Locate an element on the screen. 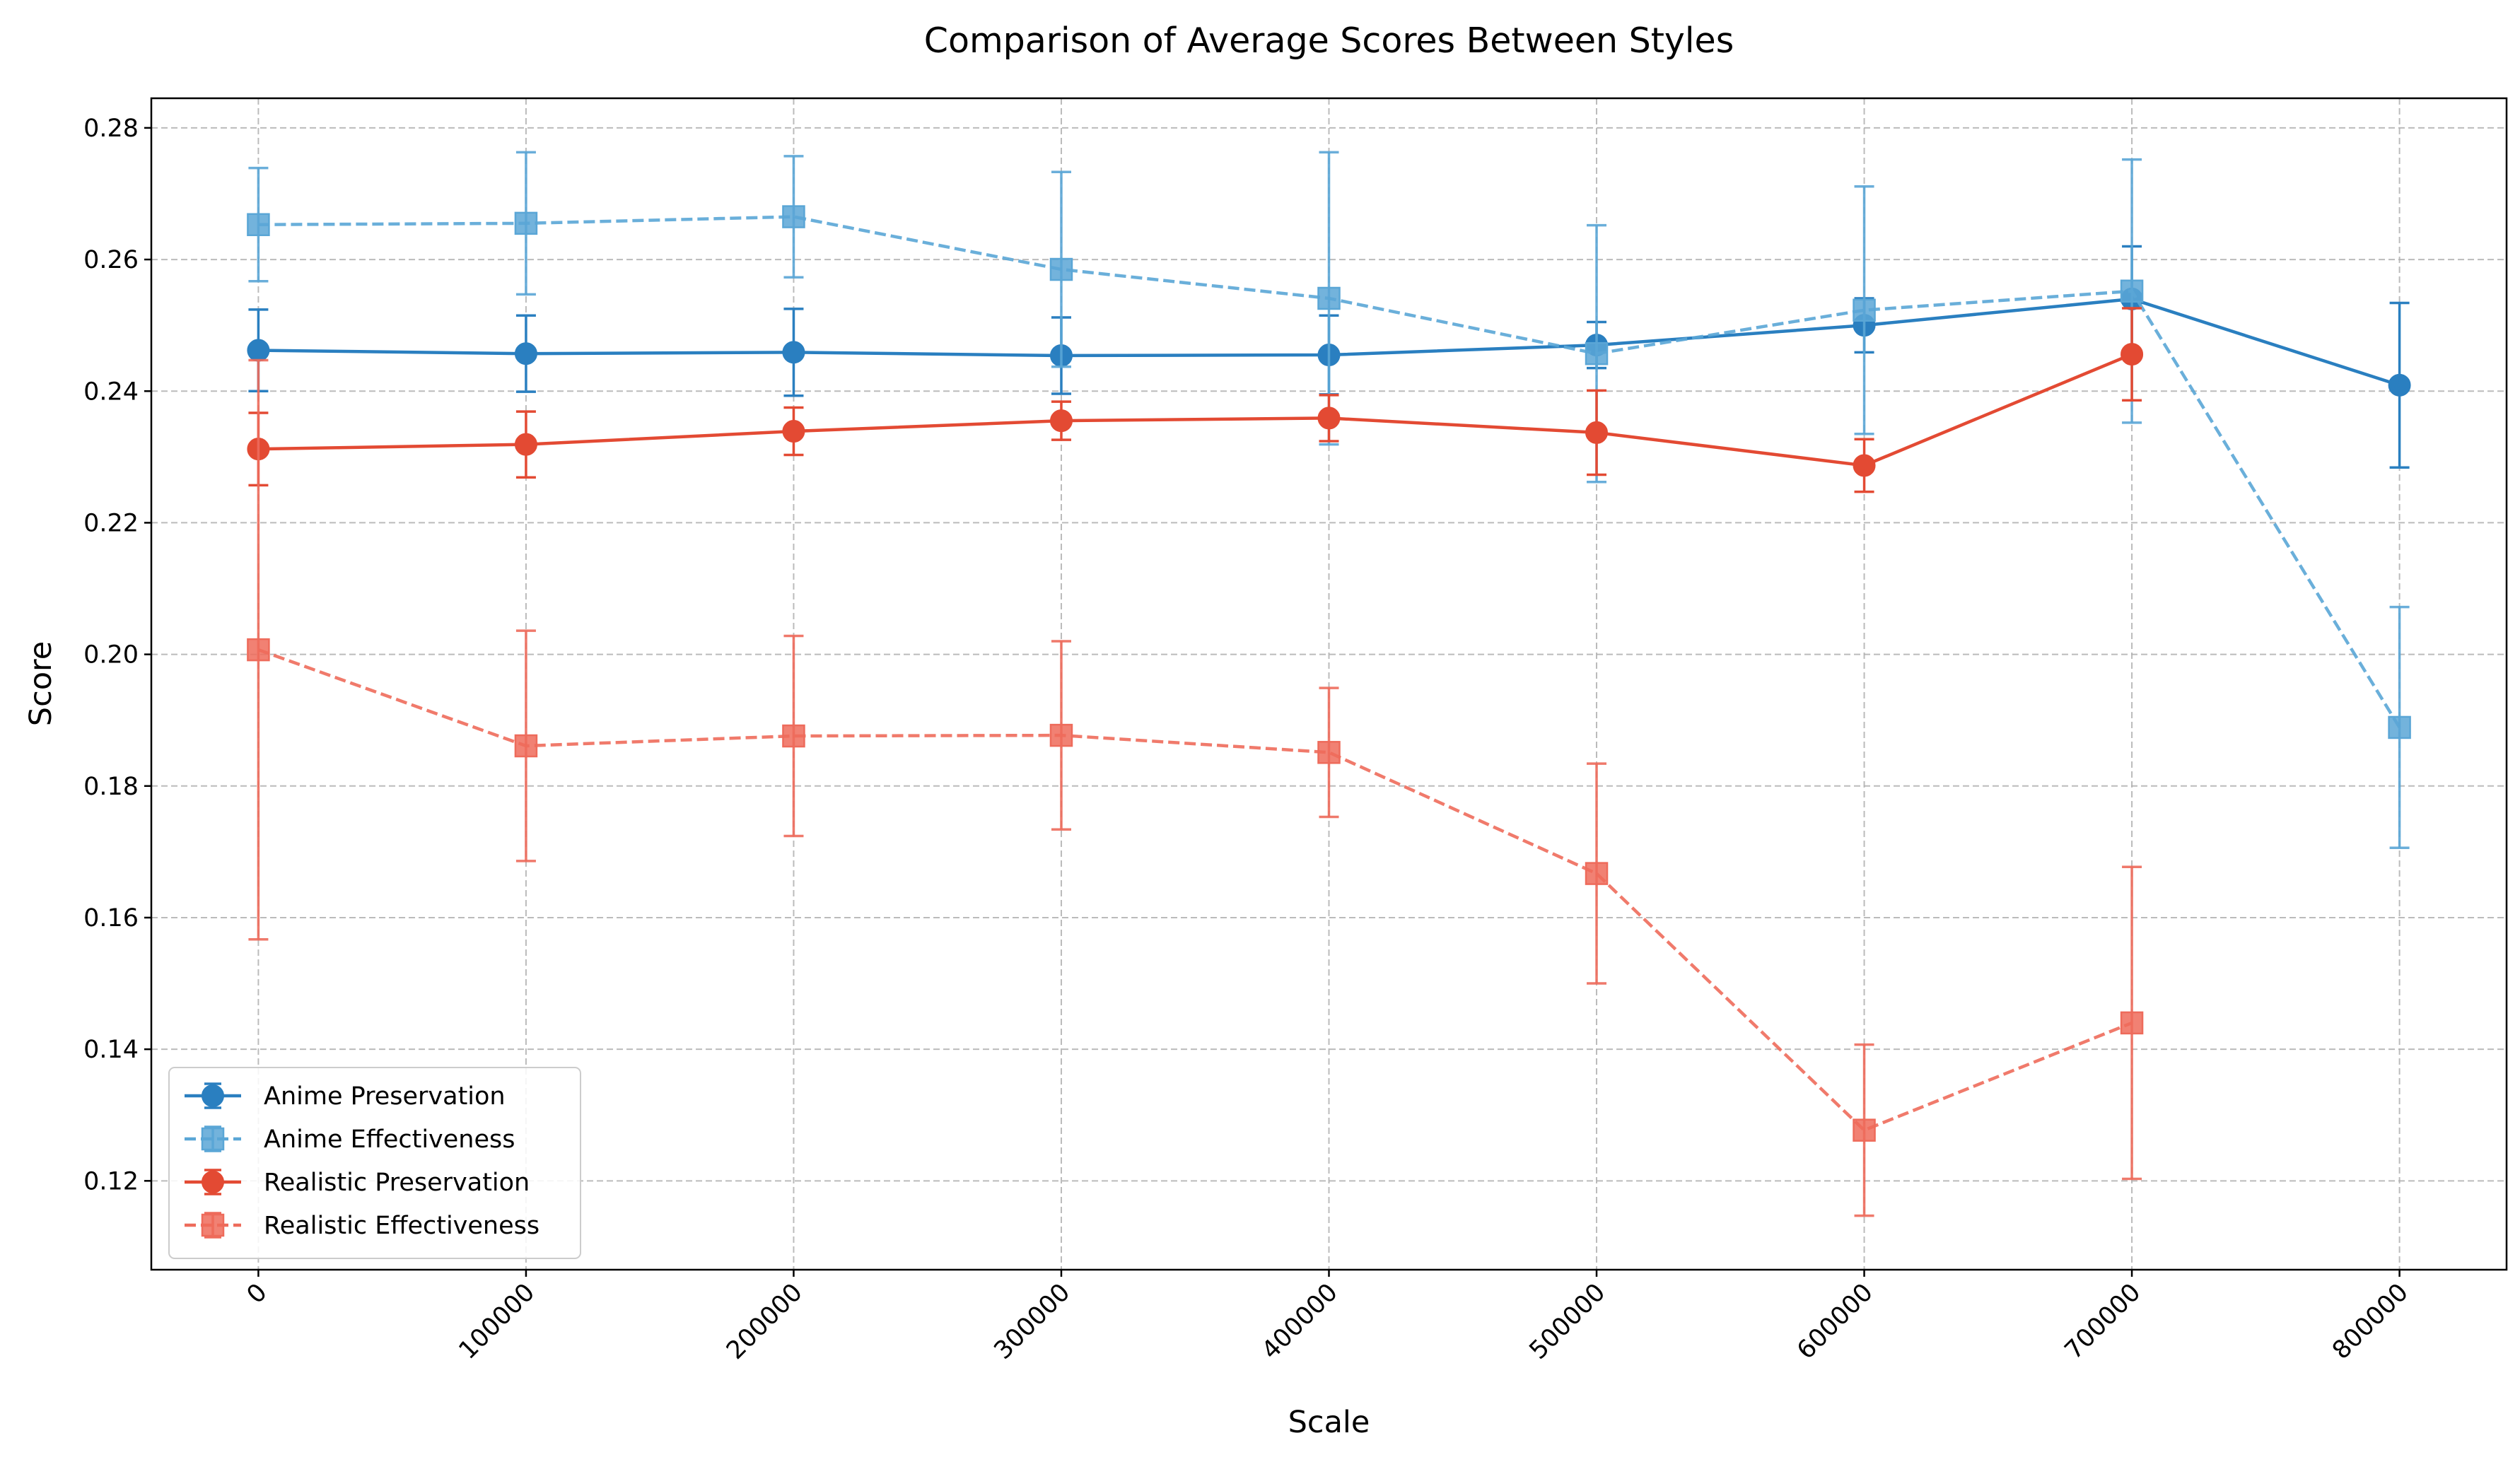 The width and height of the screenshot is (2520, 1462). x-axis-label: Scale is located at coordinates (1329, 1422).